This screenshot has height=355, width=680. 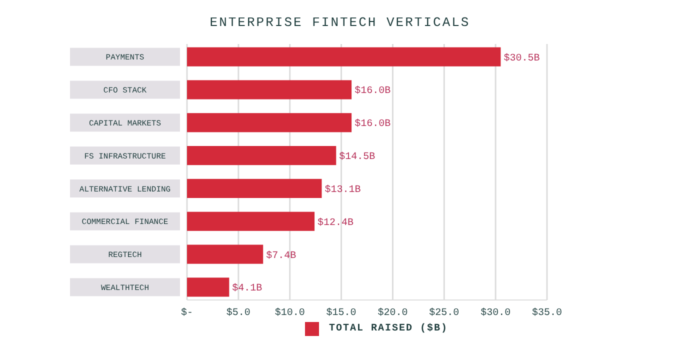 What do you see at coordinates (125, 223) in the screenshot?
I see `y-tick-label: COMMERCIAL FINANCE` at bounding box center [125, 223].